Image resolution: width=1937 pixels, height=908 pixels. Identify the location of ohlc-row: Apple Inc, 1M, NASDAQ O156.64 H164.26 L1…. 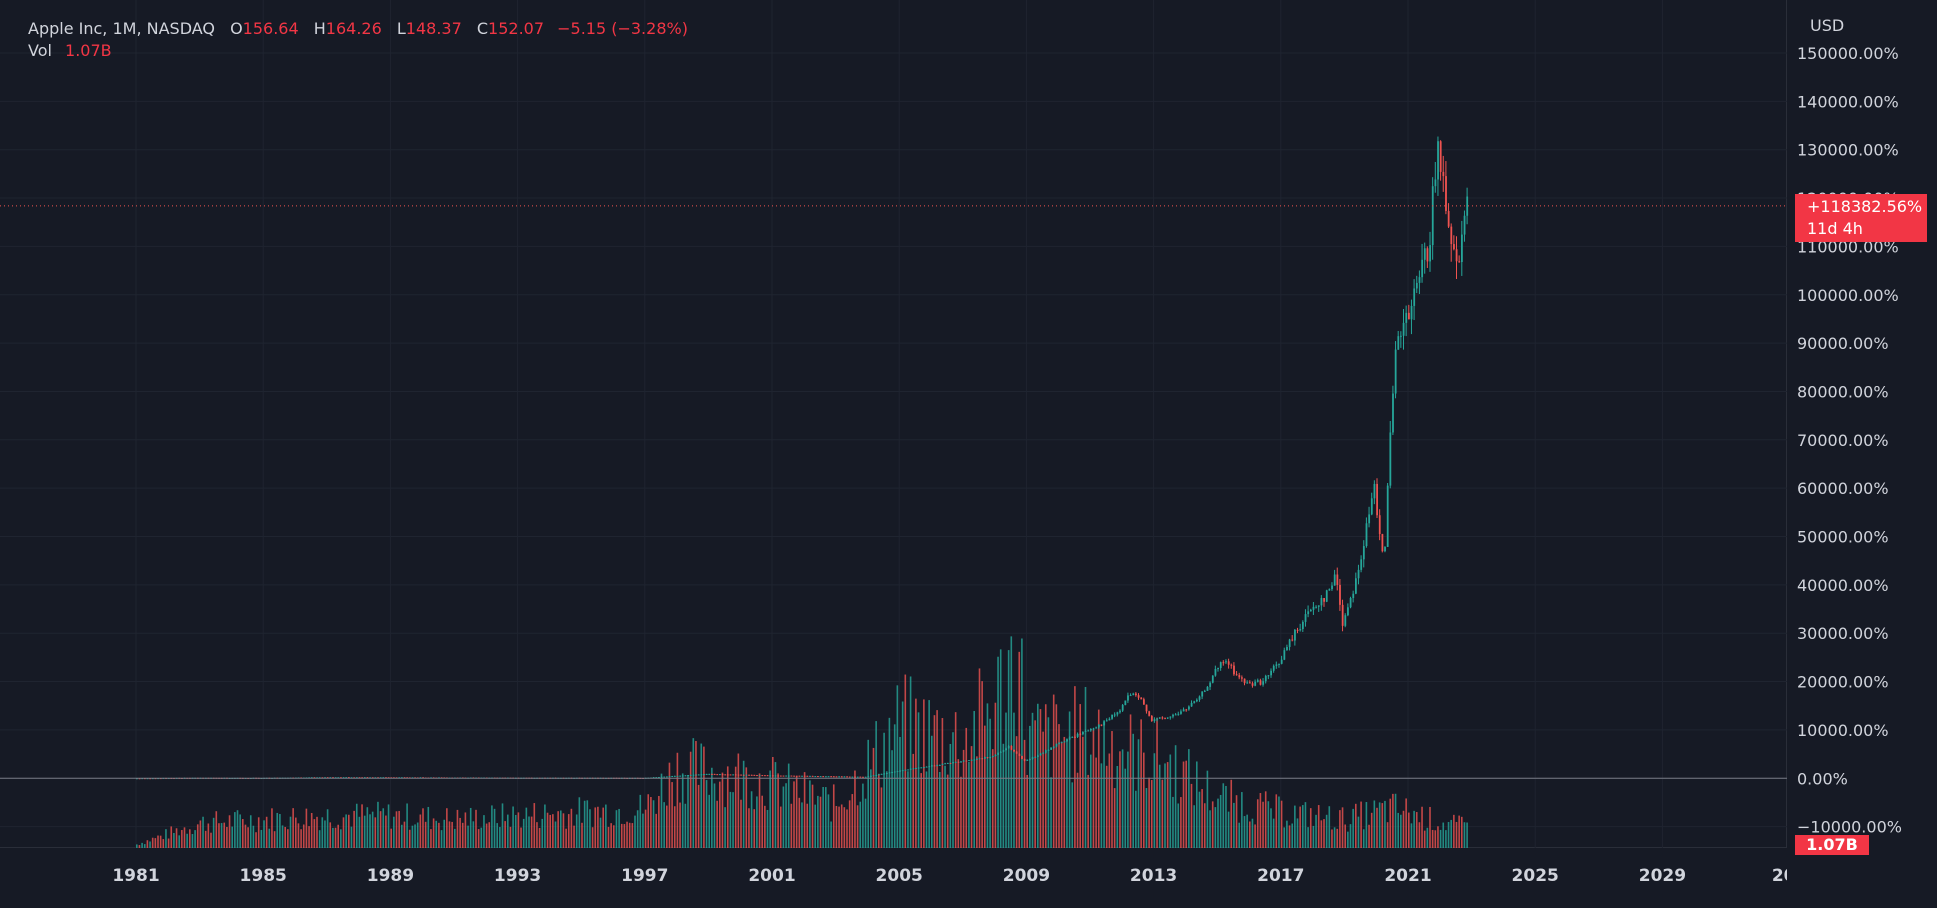
(358, 29).